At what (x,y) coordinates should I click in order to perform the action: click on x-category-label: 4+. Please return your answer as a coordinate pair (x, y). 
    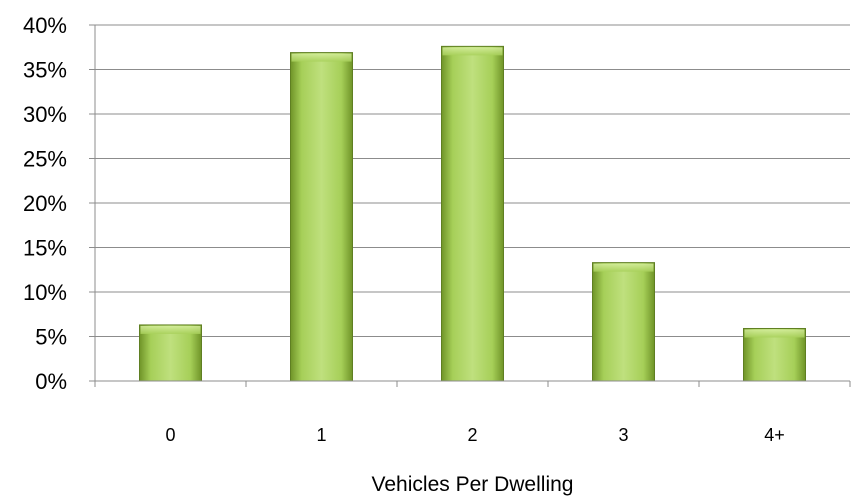
    Looking at the image, I should click on (774, 435).